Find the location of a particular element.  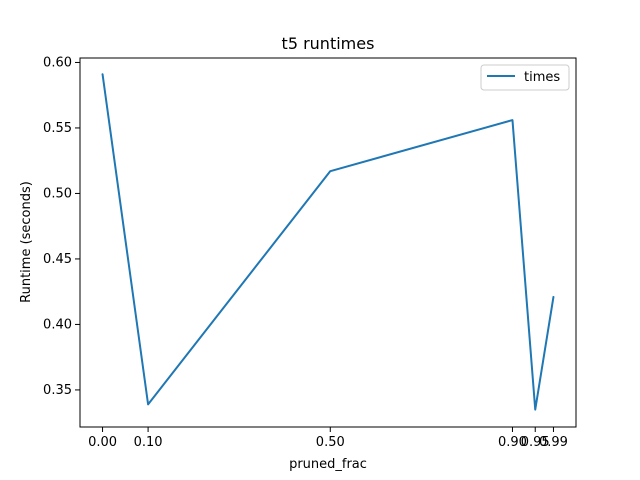

x-tick-label: 0.95 is located at coordinates (535, 442).